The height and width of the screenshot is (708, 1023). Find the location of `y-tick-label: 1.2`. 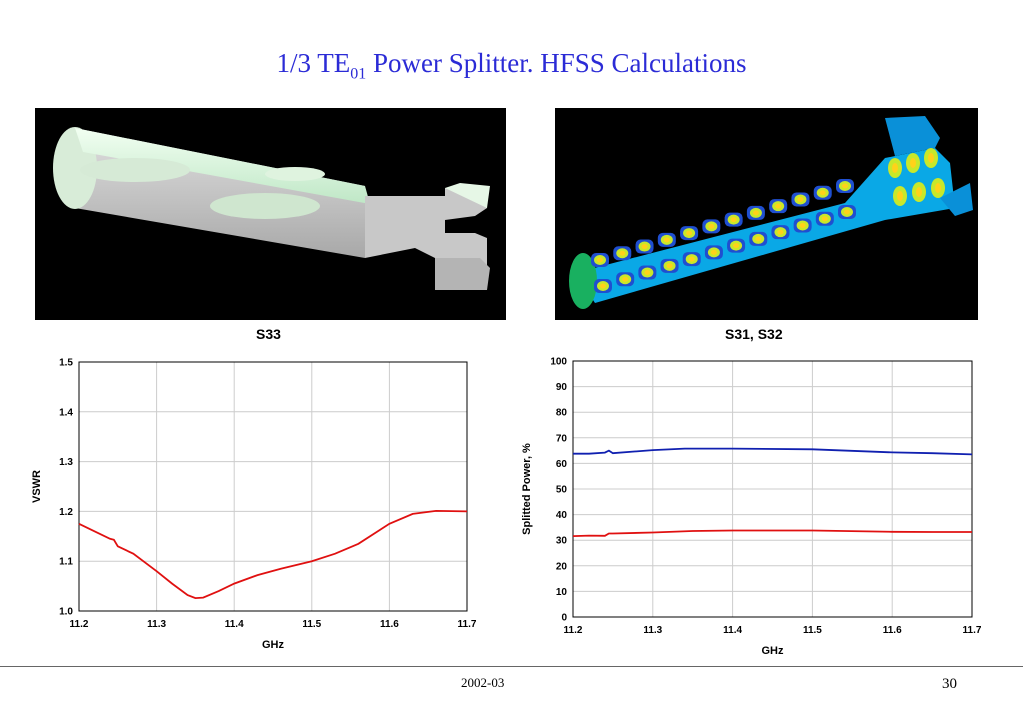

y-tick-label: 1.2 is located at coordinates (66, 512).